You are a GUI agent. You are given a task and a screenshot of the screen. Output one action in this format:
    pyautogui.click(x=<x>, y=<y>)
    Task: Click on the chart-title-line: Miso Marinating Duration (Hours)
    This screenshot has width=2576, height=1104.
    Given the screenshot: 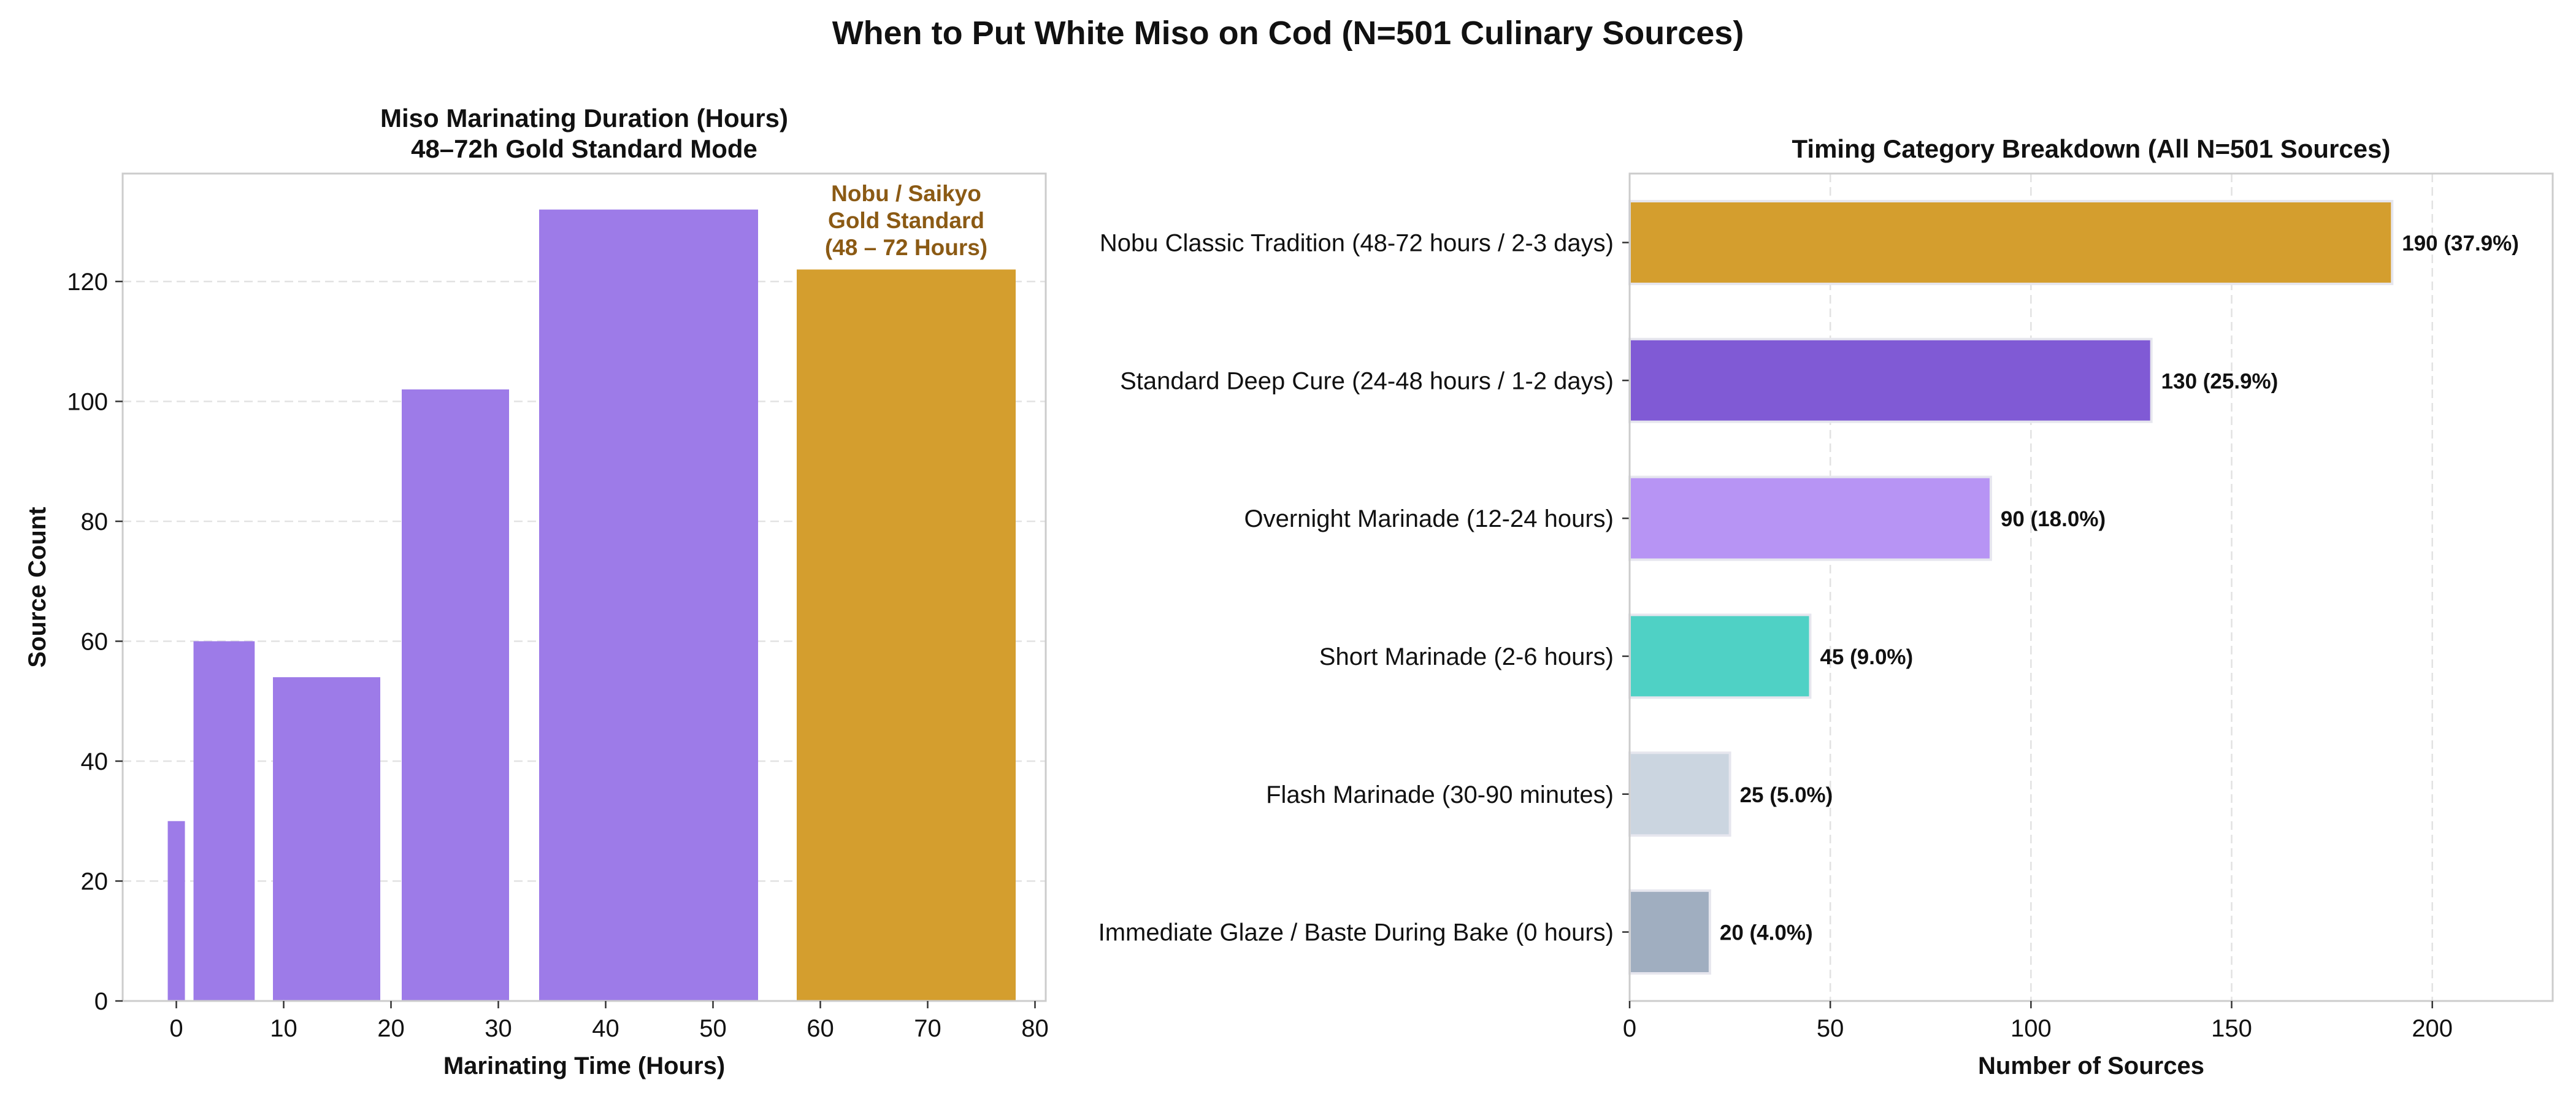 What is the action you would take?
    pyautogui.click(x=584, y=118)
    